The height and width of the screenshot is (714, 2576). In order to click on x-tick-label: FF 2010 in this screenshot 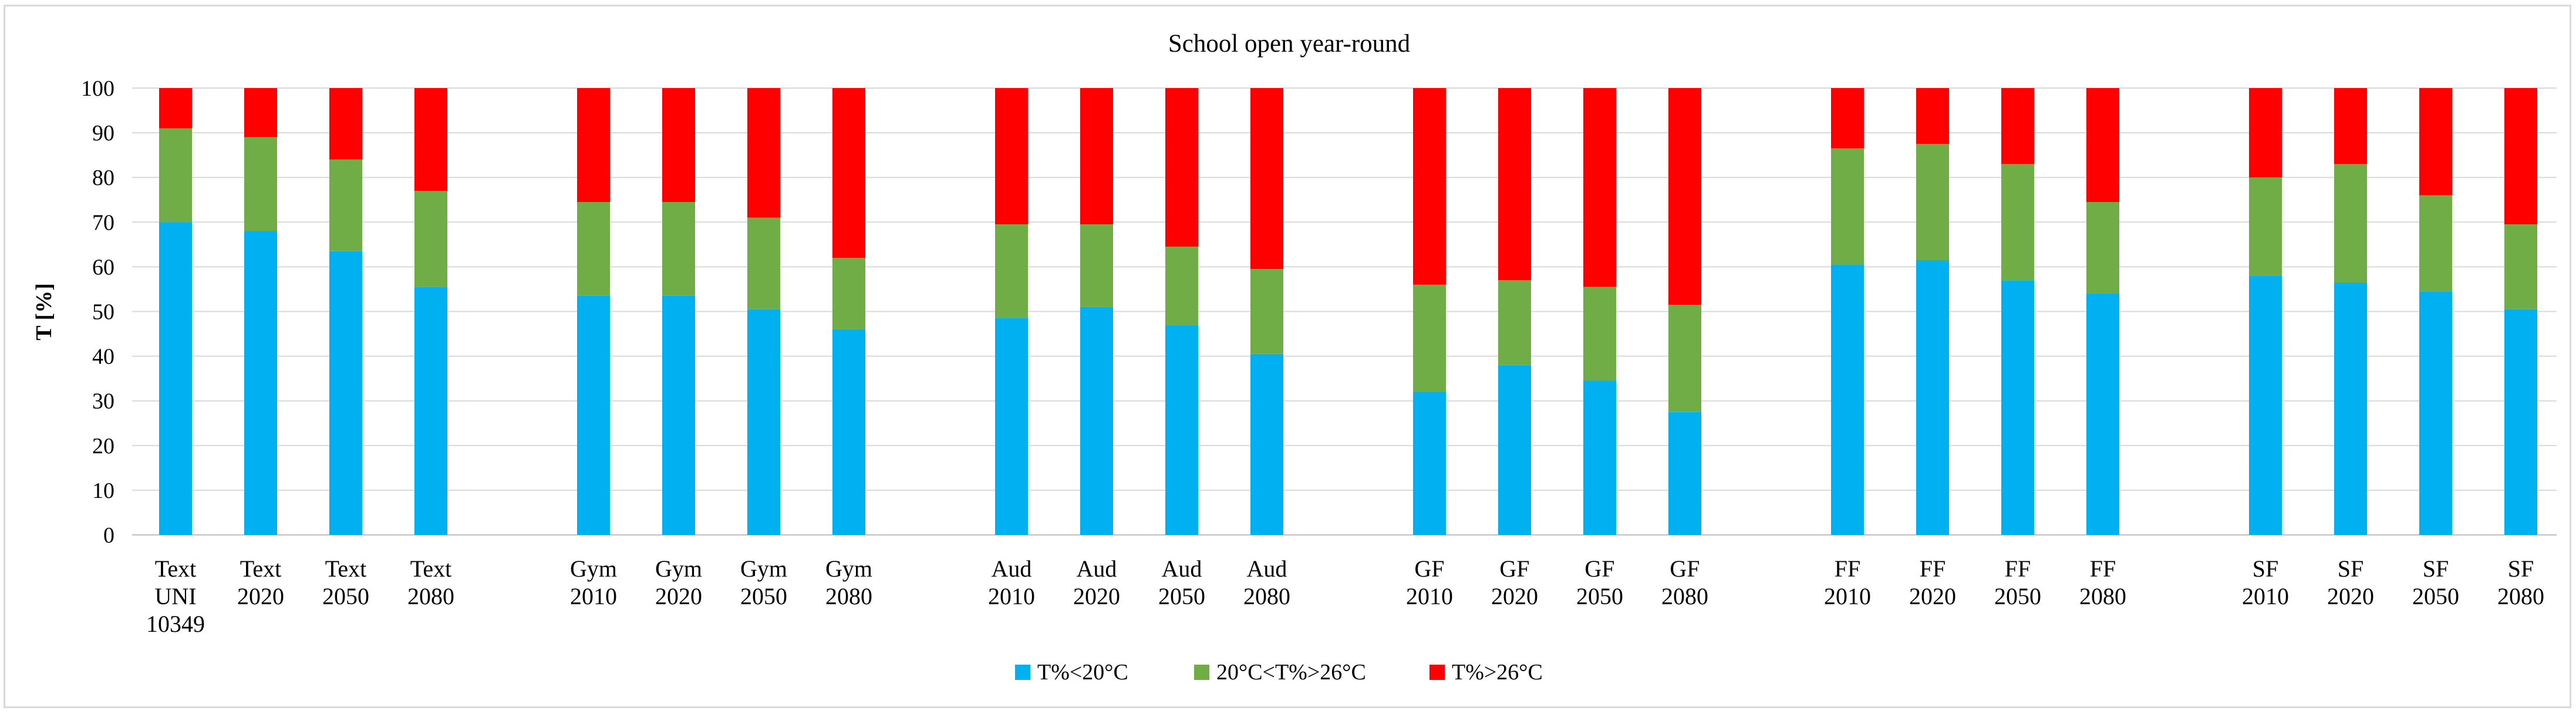, I will do `click(1847, 582)`.